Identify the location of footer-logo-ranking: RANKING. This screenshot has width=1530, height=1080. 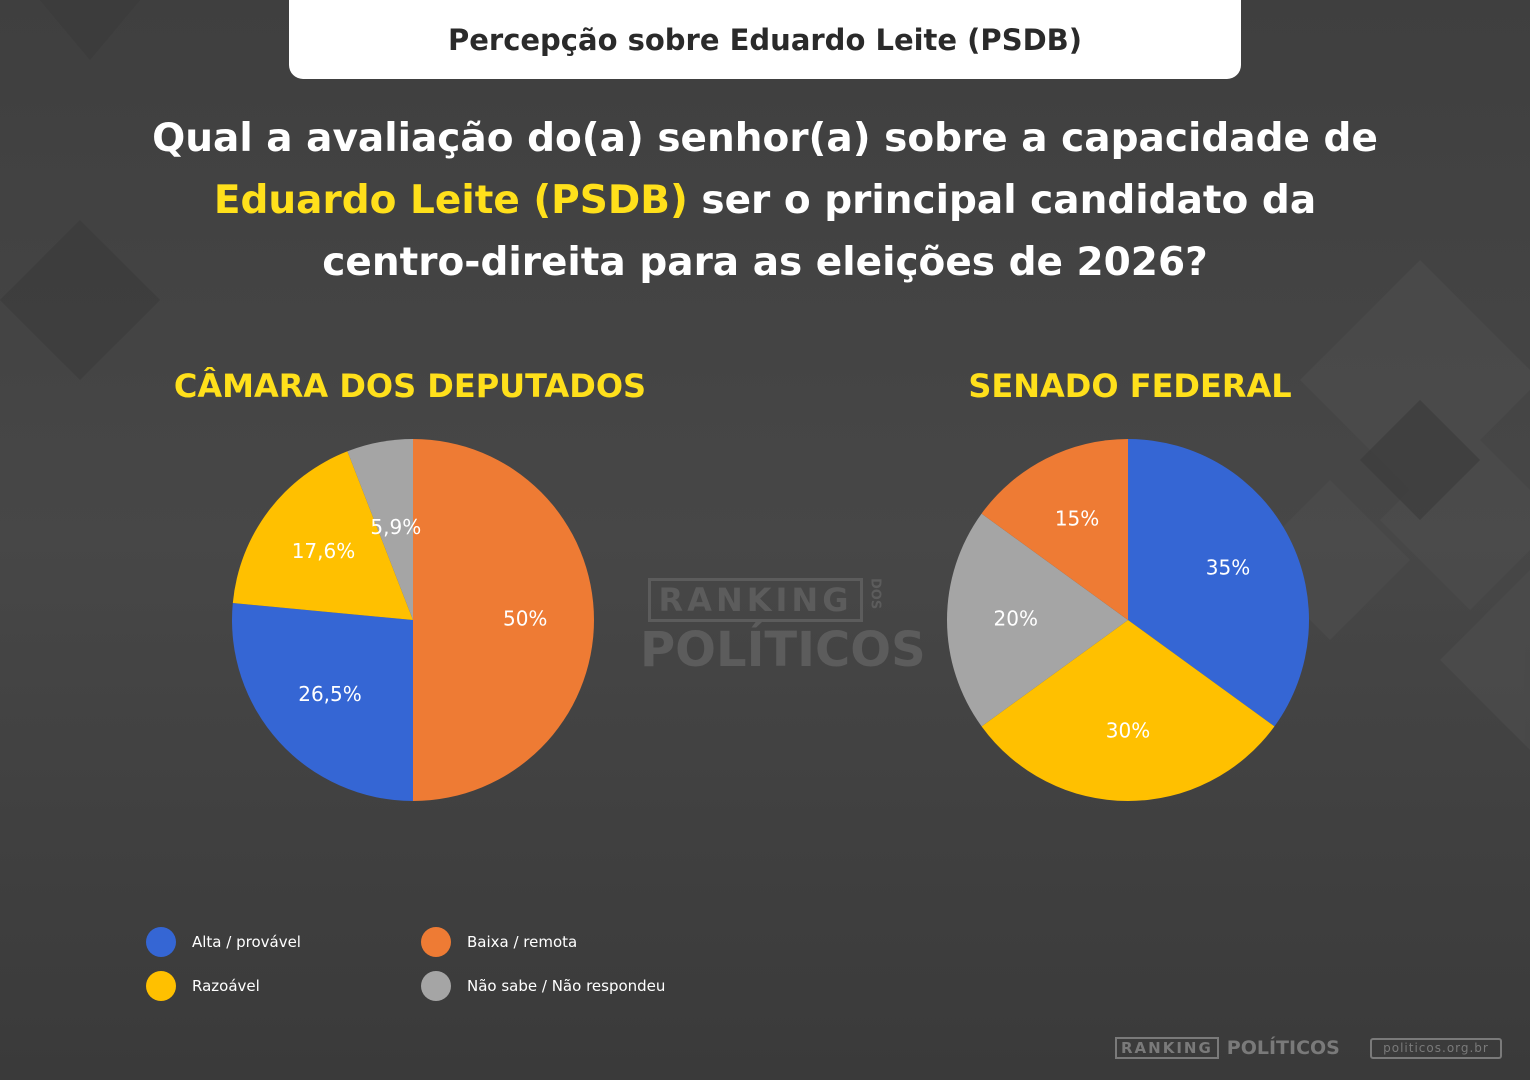
(1167, 1048).